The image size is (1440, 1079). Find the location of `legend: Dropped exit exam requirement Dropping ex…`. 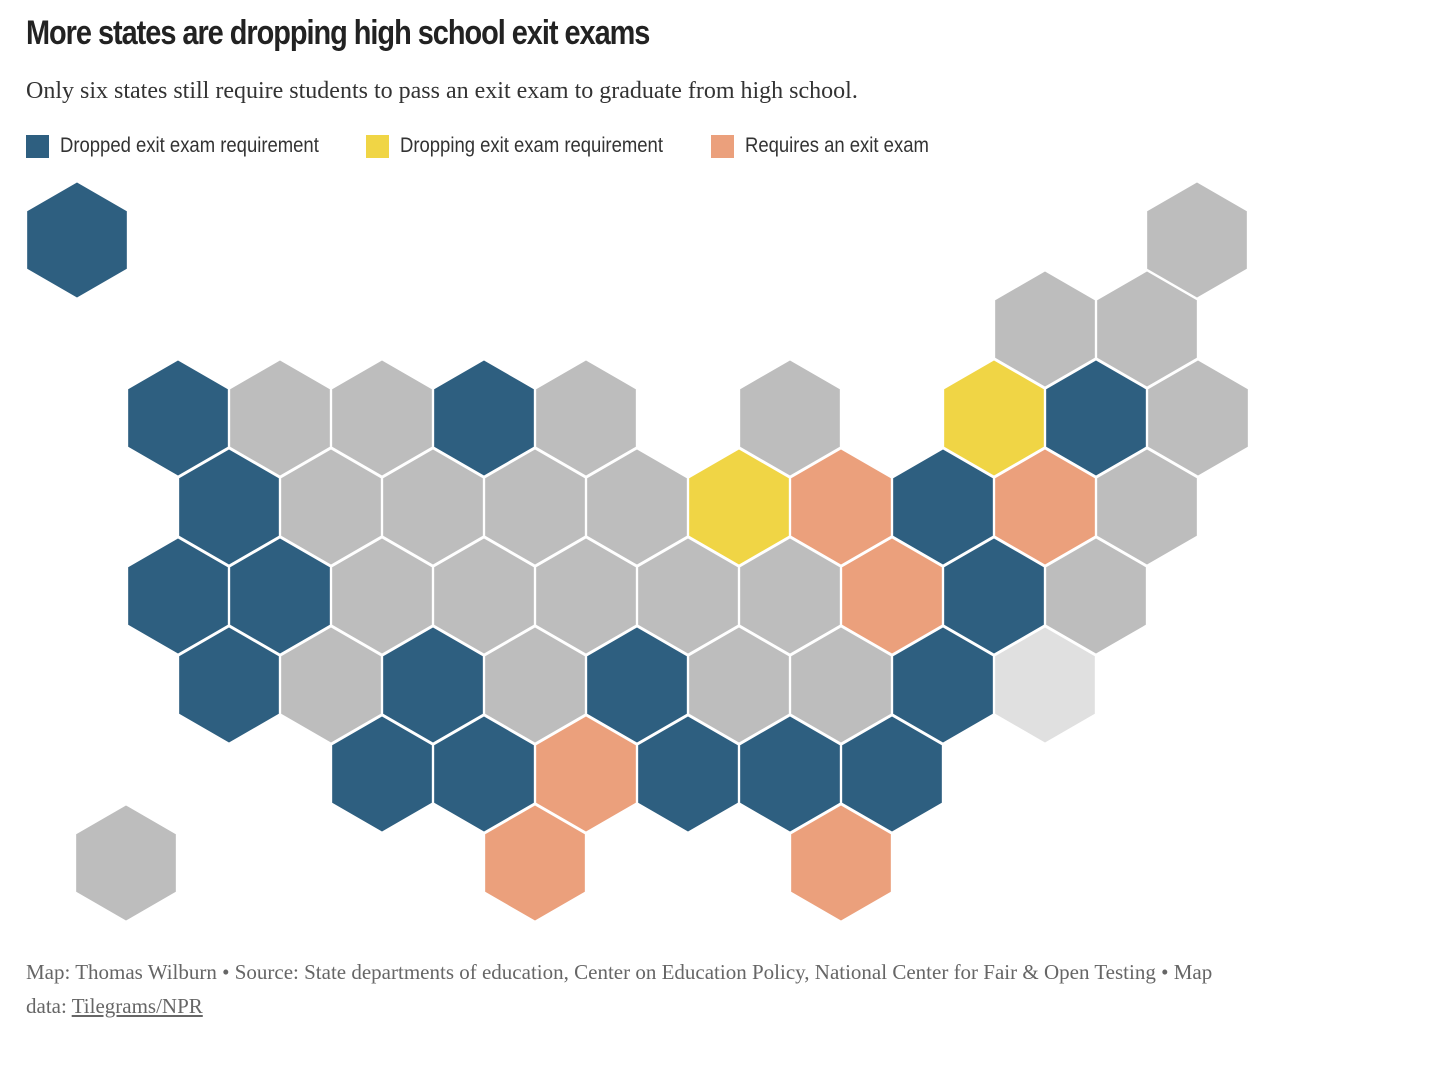

legend: Dropped exit exam requirement Dropping ex… is located at coordinates (479, 146).